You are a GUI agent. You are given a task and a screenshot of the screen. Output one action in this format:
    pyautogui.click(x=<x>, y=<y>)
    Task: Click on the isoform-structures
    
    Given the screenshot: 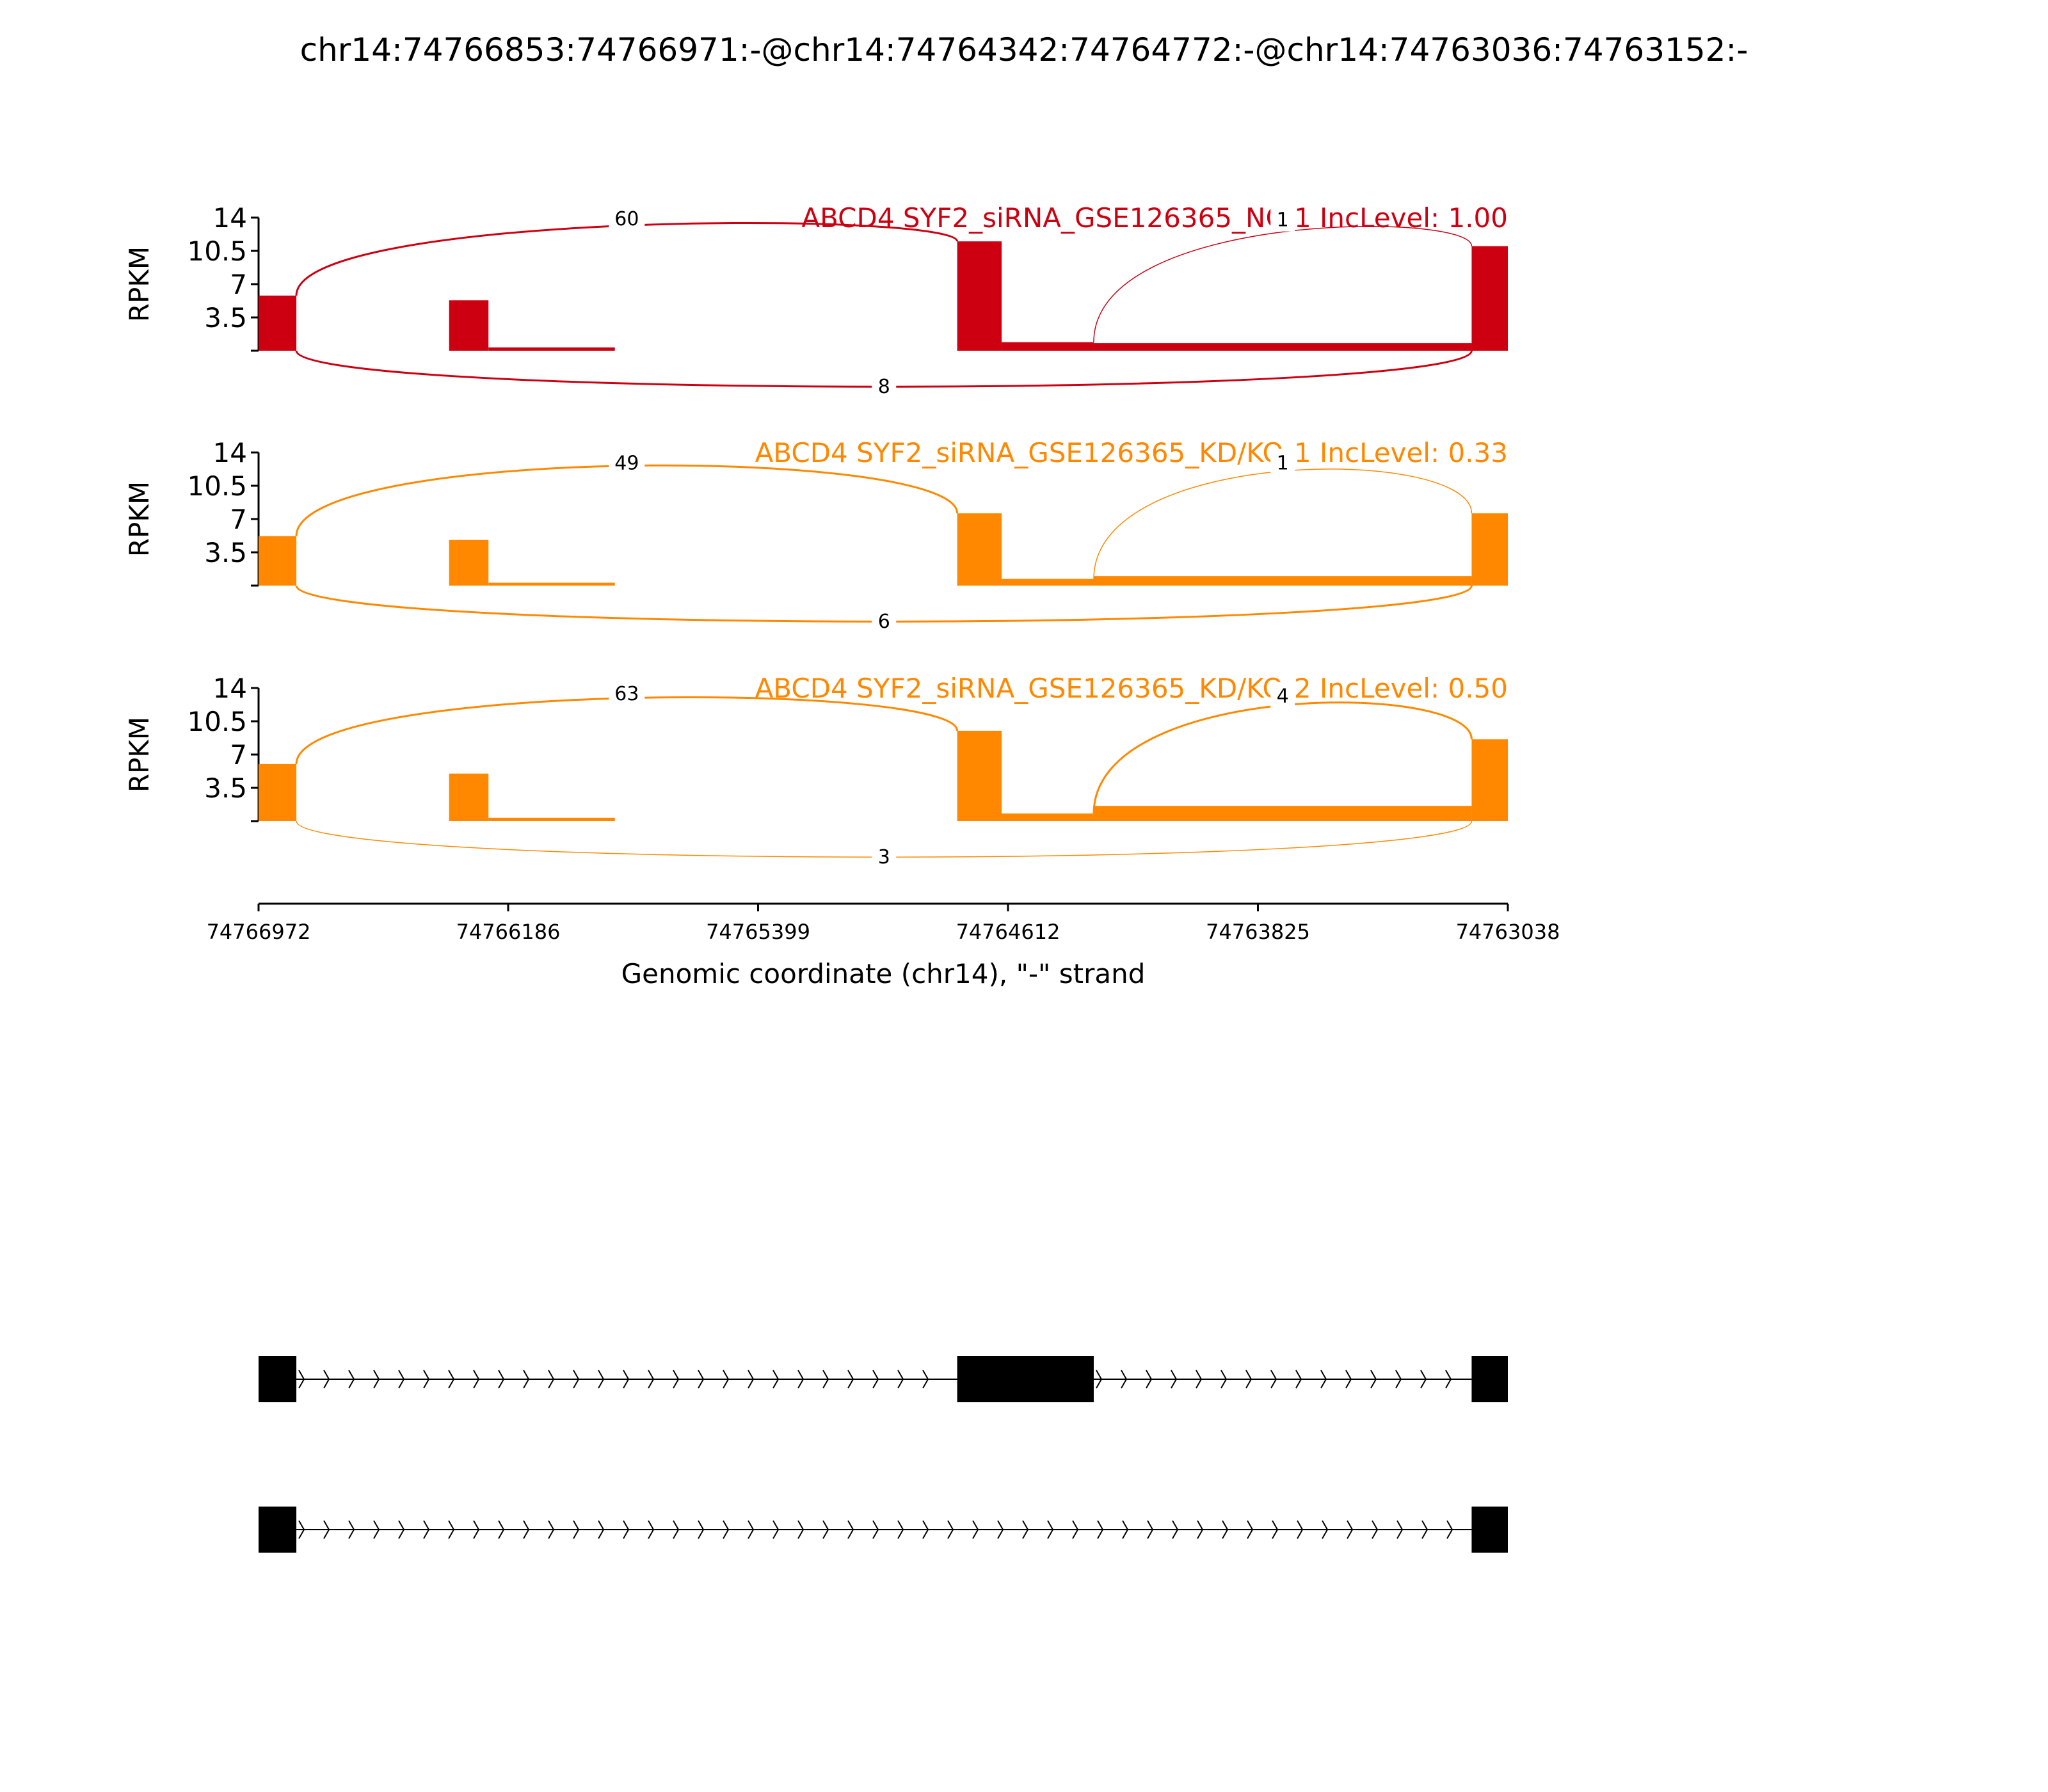 What is the action you would take?
    pyautogui.click(x=883, y=1454)
    